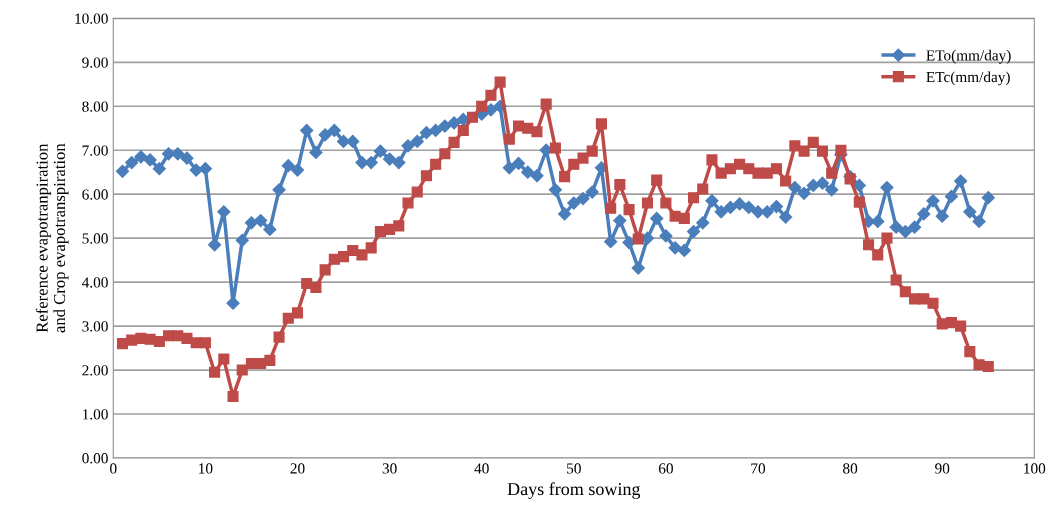 This screenshot has width=1049, height=510. Describe the element at coordinates (113, 468) in the screenshot. I see `x-tick-label: 0` at that location.